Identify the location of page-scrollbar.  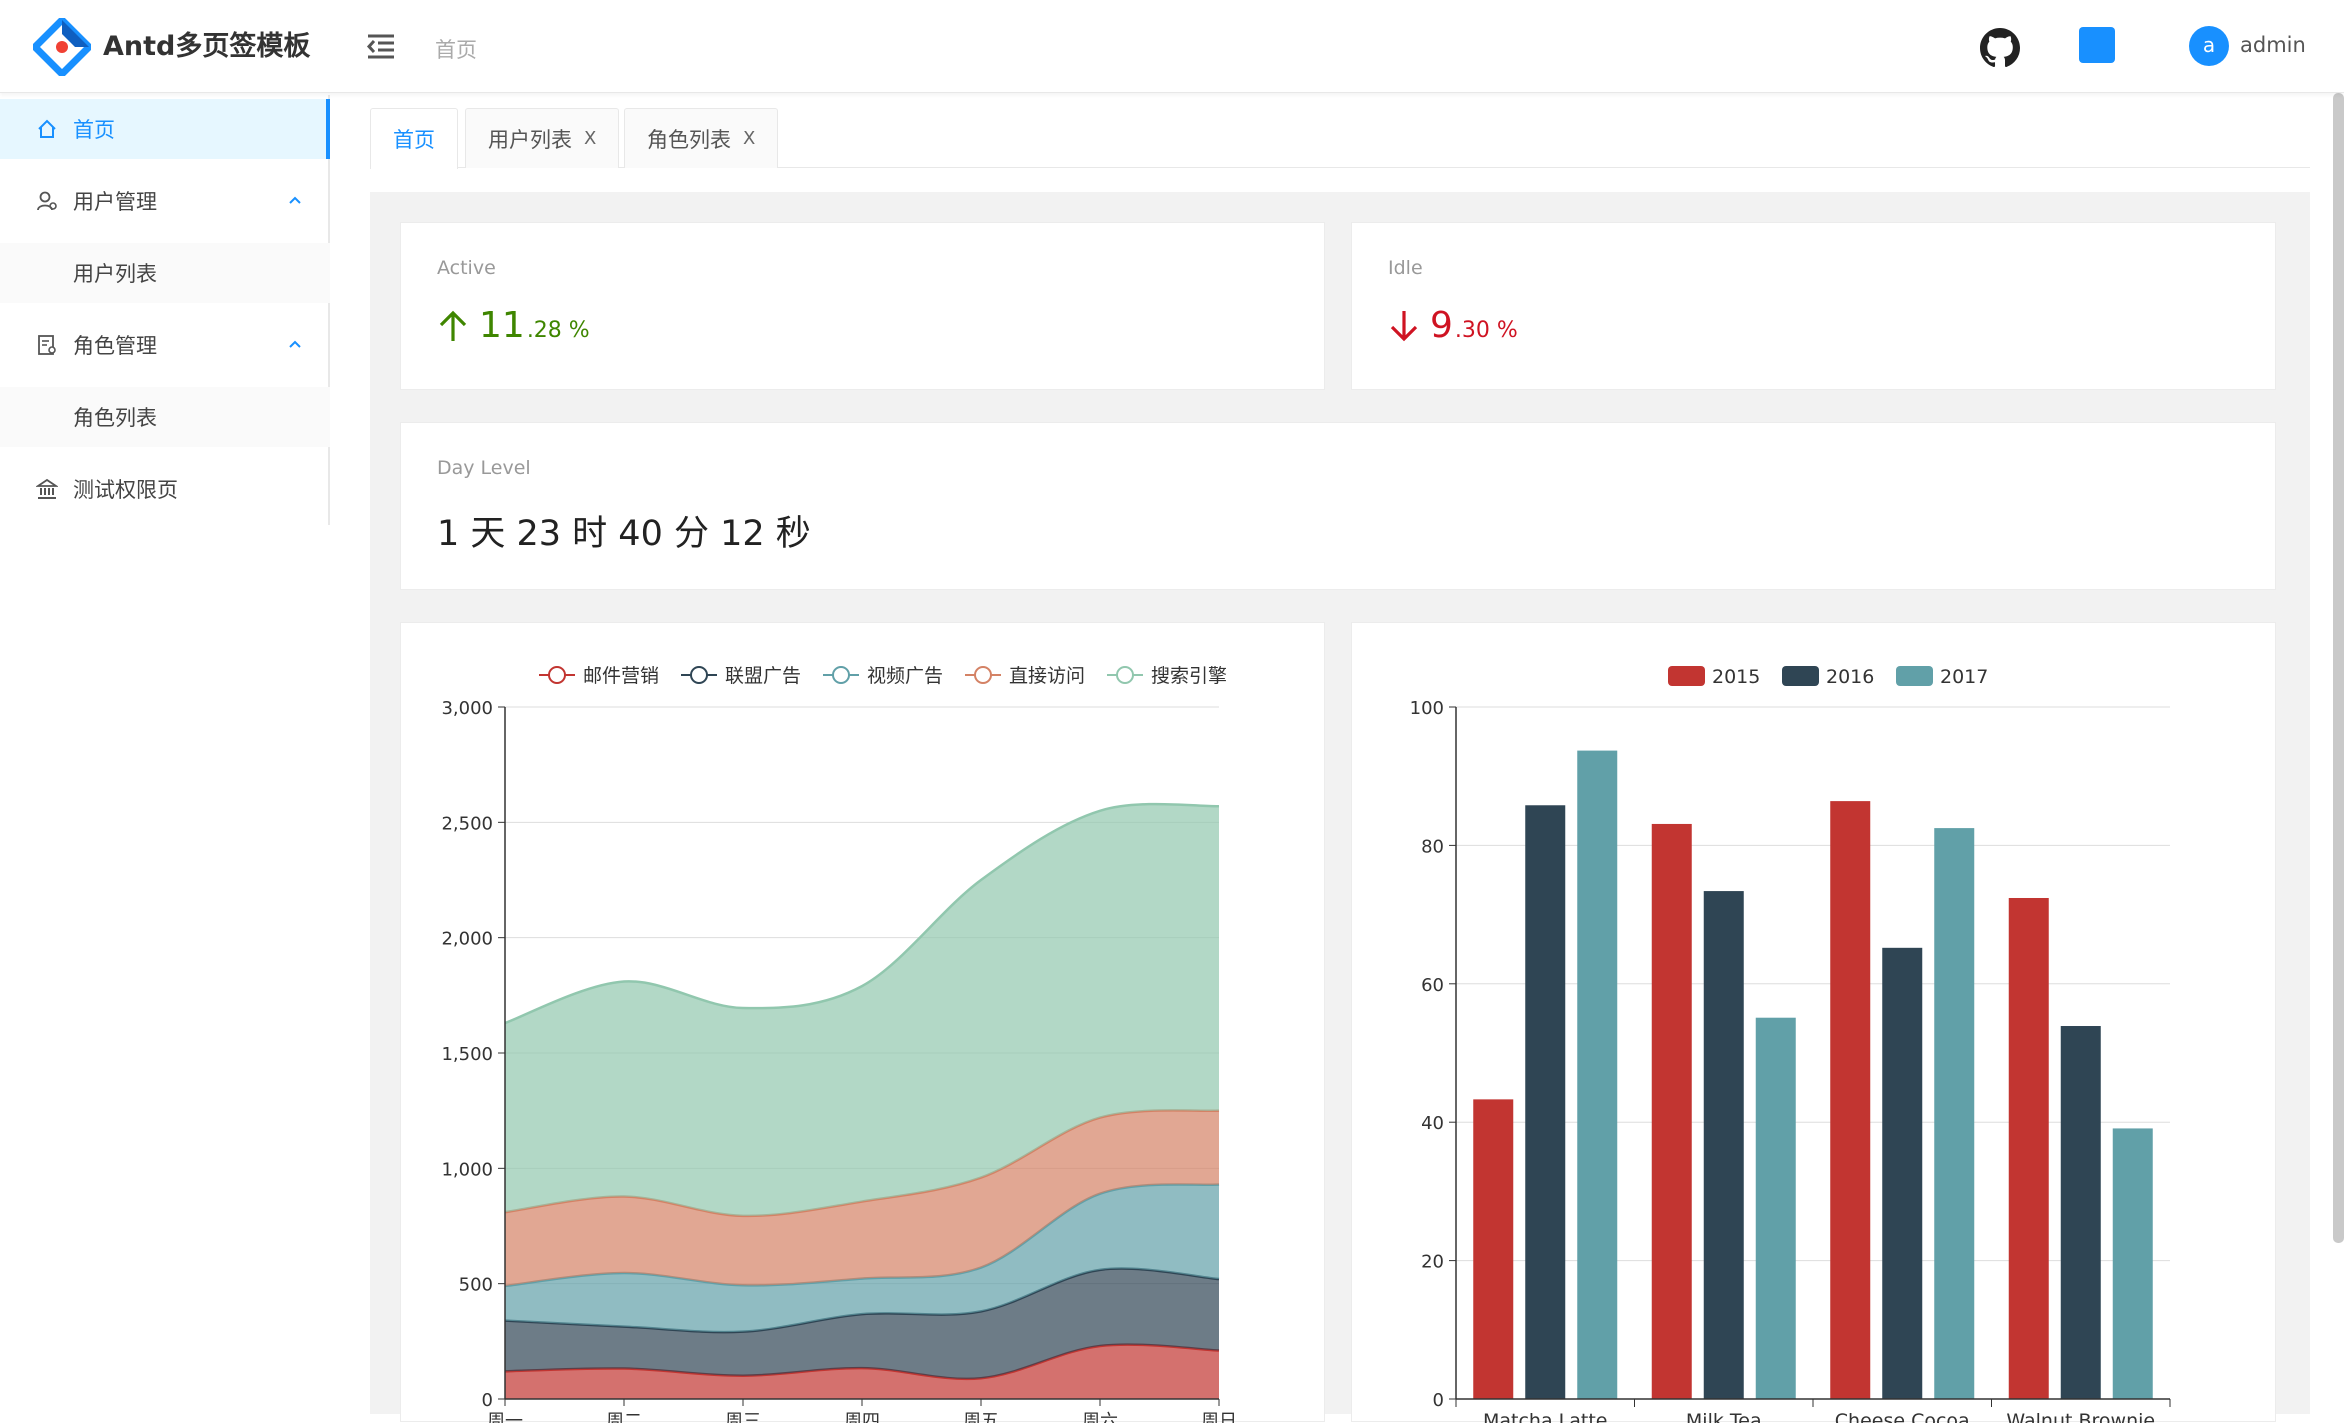
(2338, 668).